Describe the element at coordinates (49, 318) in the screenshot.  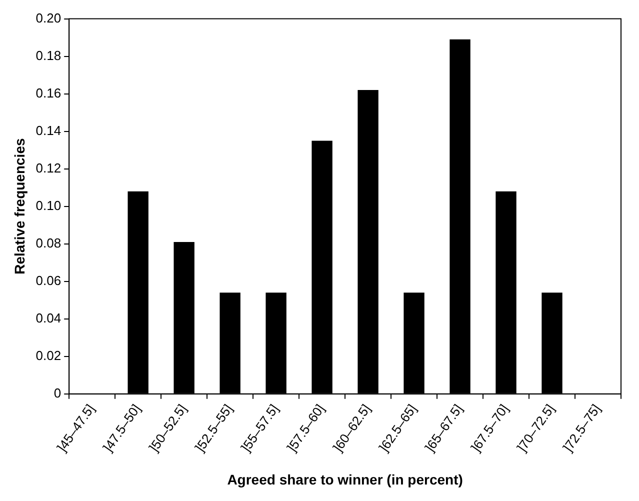
I see `y-tick-label: 0.04` at that location.